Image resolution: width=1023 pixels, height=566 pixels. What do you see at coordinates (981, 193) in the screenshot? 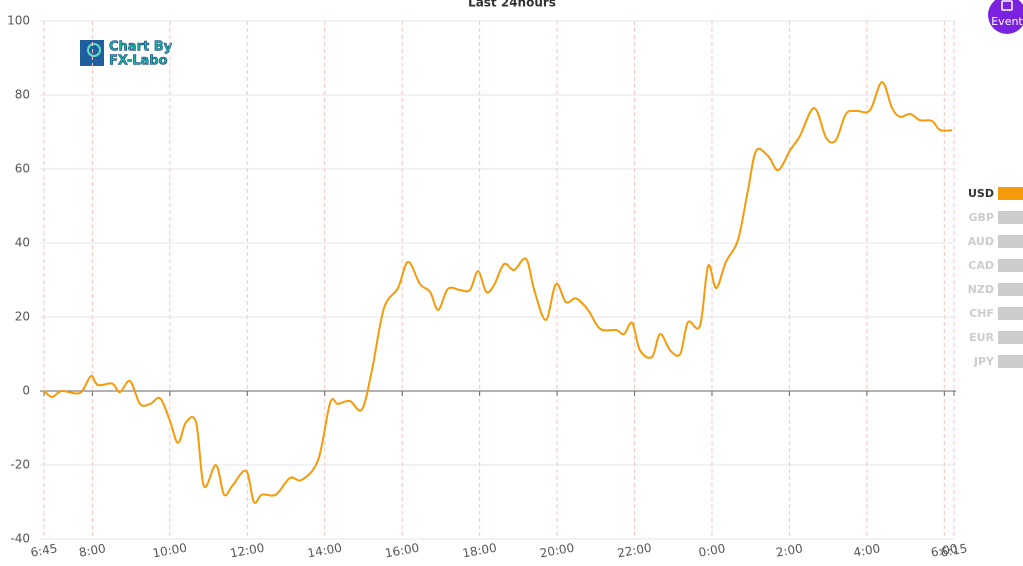
I see `legend-label: USD` at bounding box center [981, 193].